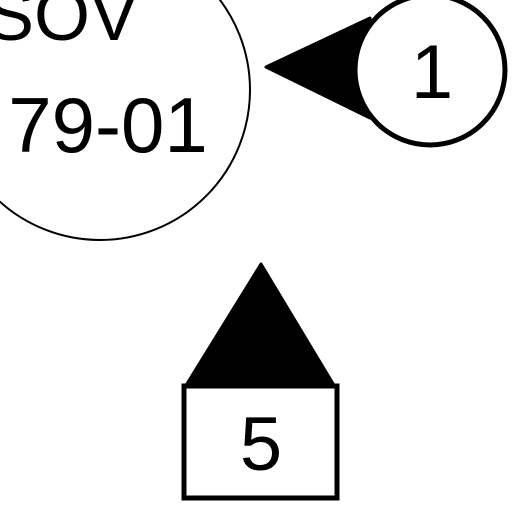 The height and width of the screenshot is (512, 512). Describe the element at coordinates (260, 325) in the screenshot. I see `callout-box-pointer` at that location.